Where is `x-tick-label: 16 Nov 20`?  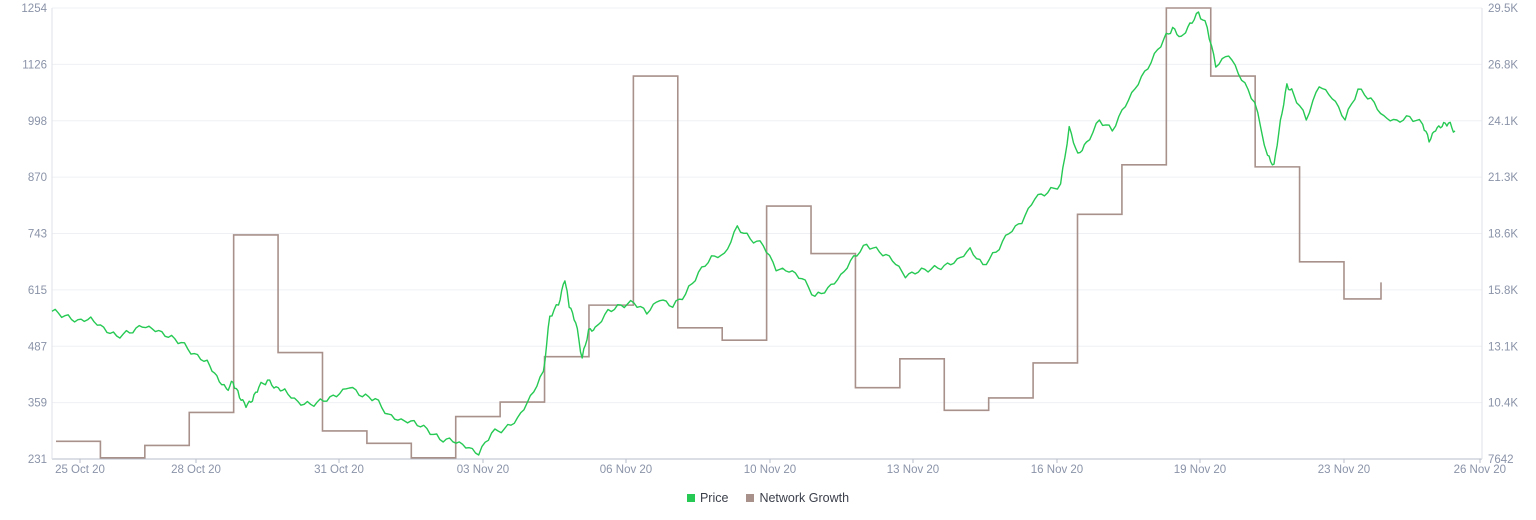 x-tick-label: 16 Nov 20 is located at coordinates (1057, 470).